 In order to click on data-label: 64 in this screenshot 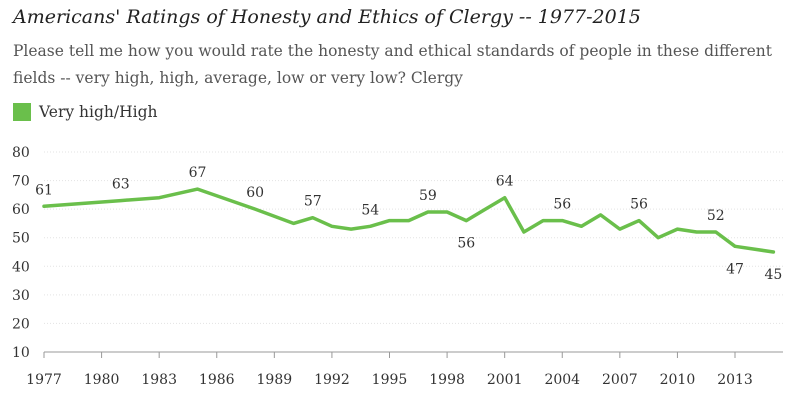, I will do `click(505, 182)`.